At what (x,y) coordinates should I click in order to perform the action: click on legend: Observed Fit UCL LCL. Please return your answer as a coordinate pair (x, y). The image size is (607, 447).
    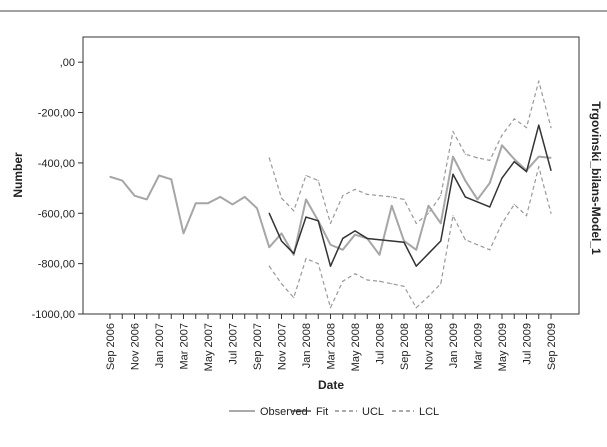
    Looking at the image, I should click on (334, 412).